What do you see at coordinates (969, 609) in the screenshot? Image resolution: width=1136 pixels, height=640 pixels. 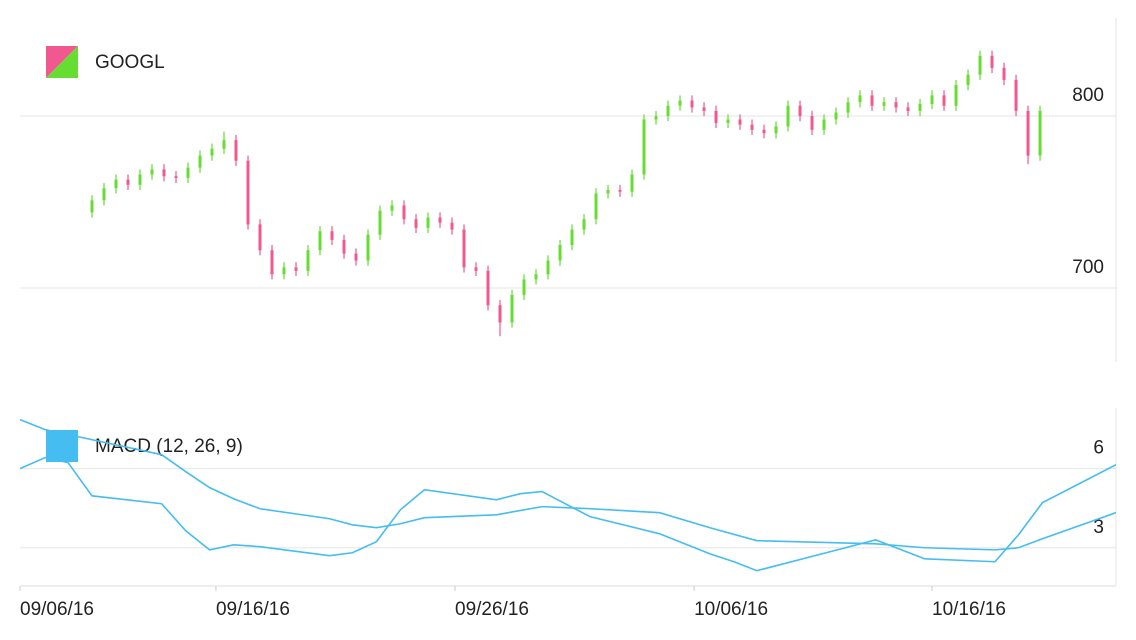 I see `x-tick-label: 10/16/16` at bounding box center [969, 609].